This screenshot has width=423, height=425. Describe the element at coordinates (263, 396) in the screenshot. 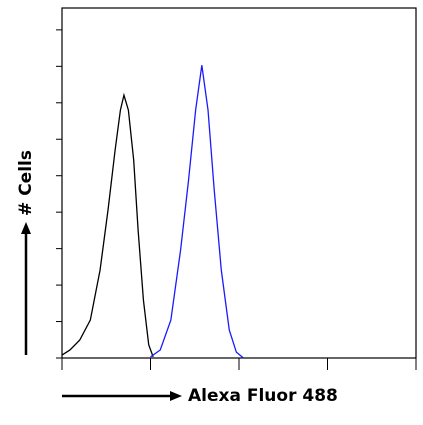

I see `x-axis-label: Alexa Fluor 488` at that location.